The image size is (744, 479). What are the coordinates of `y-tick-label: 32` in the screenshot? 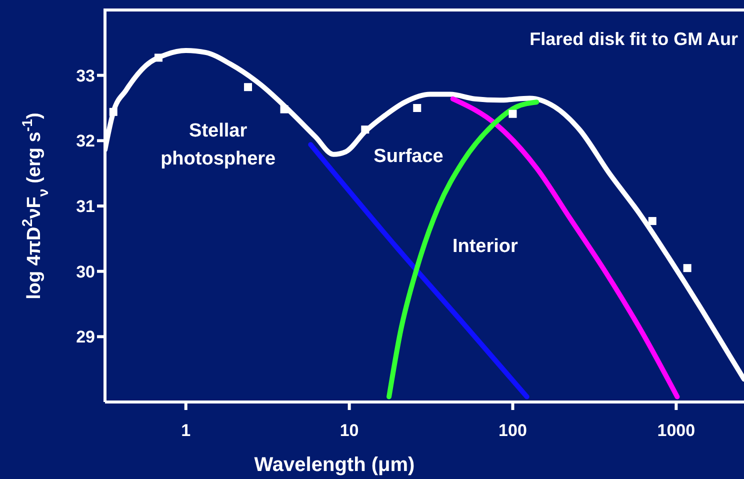 It's located at (85, 141).